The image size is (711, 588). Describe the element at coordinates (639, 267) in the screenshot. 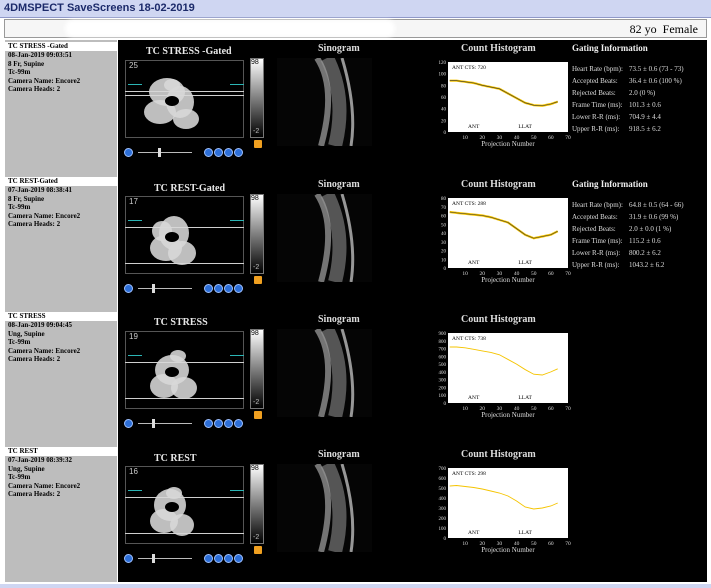

I see `gating-item: Upper R-R (ms): 1043.2 ± 6.2` at that location.